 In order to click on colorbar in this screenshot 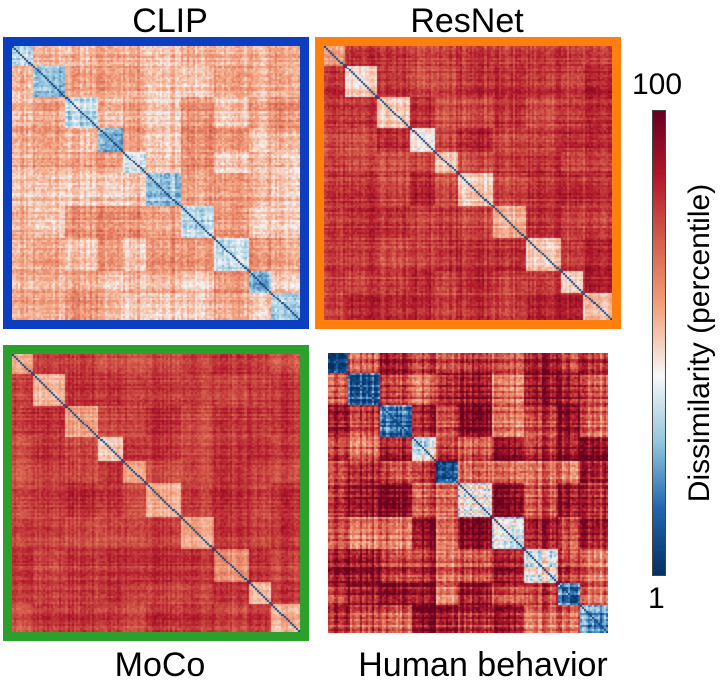, I will do `click(659, 343)`.